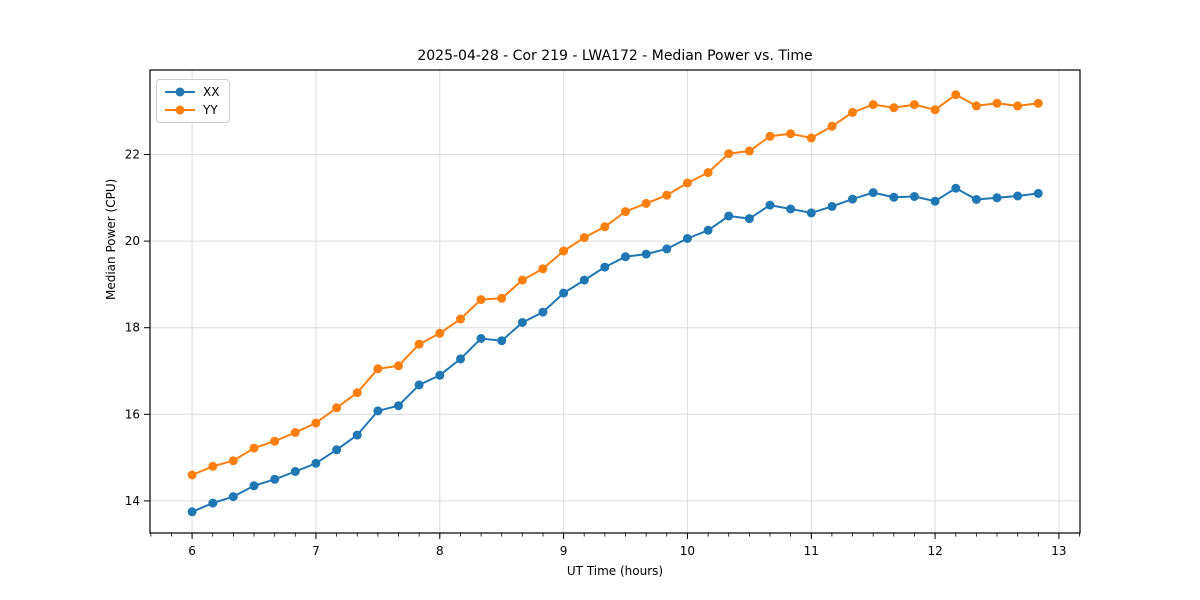 This screenshot has width=1200, height=600. What do you see at coordinates (811, 551) in the screenshot?
I see `svg-text: 11` at bounding box center [811, 551].